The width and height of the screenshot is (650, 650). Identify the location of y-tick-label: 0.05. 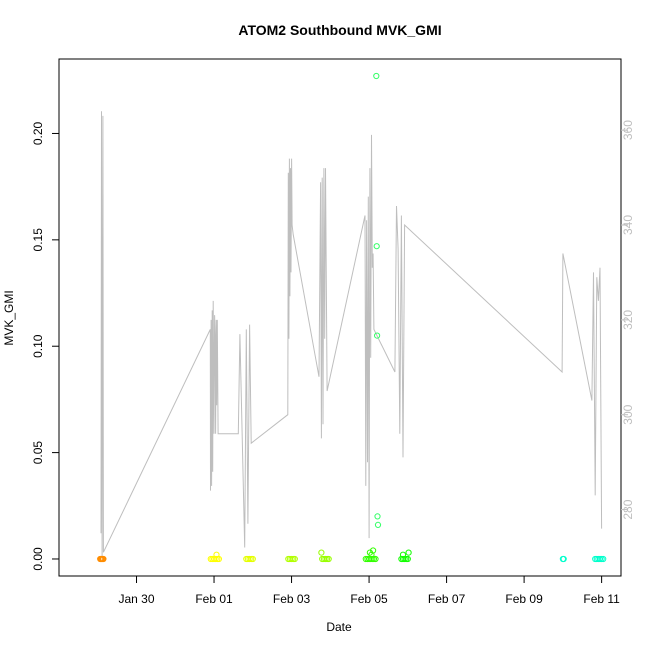
(38, 453).